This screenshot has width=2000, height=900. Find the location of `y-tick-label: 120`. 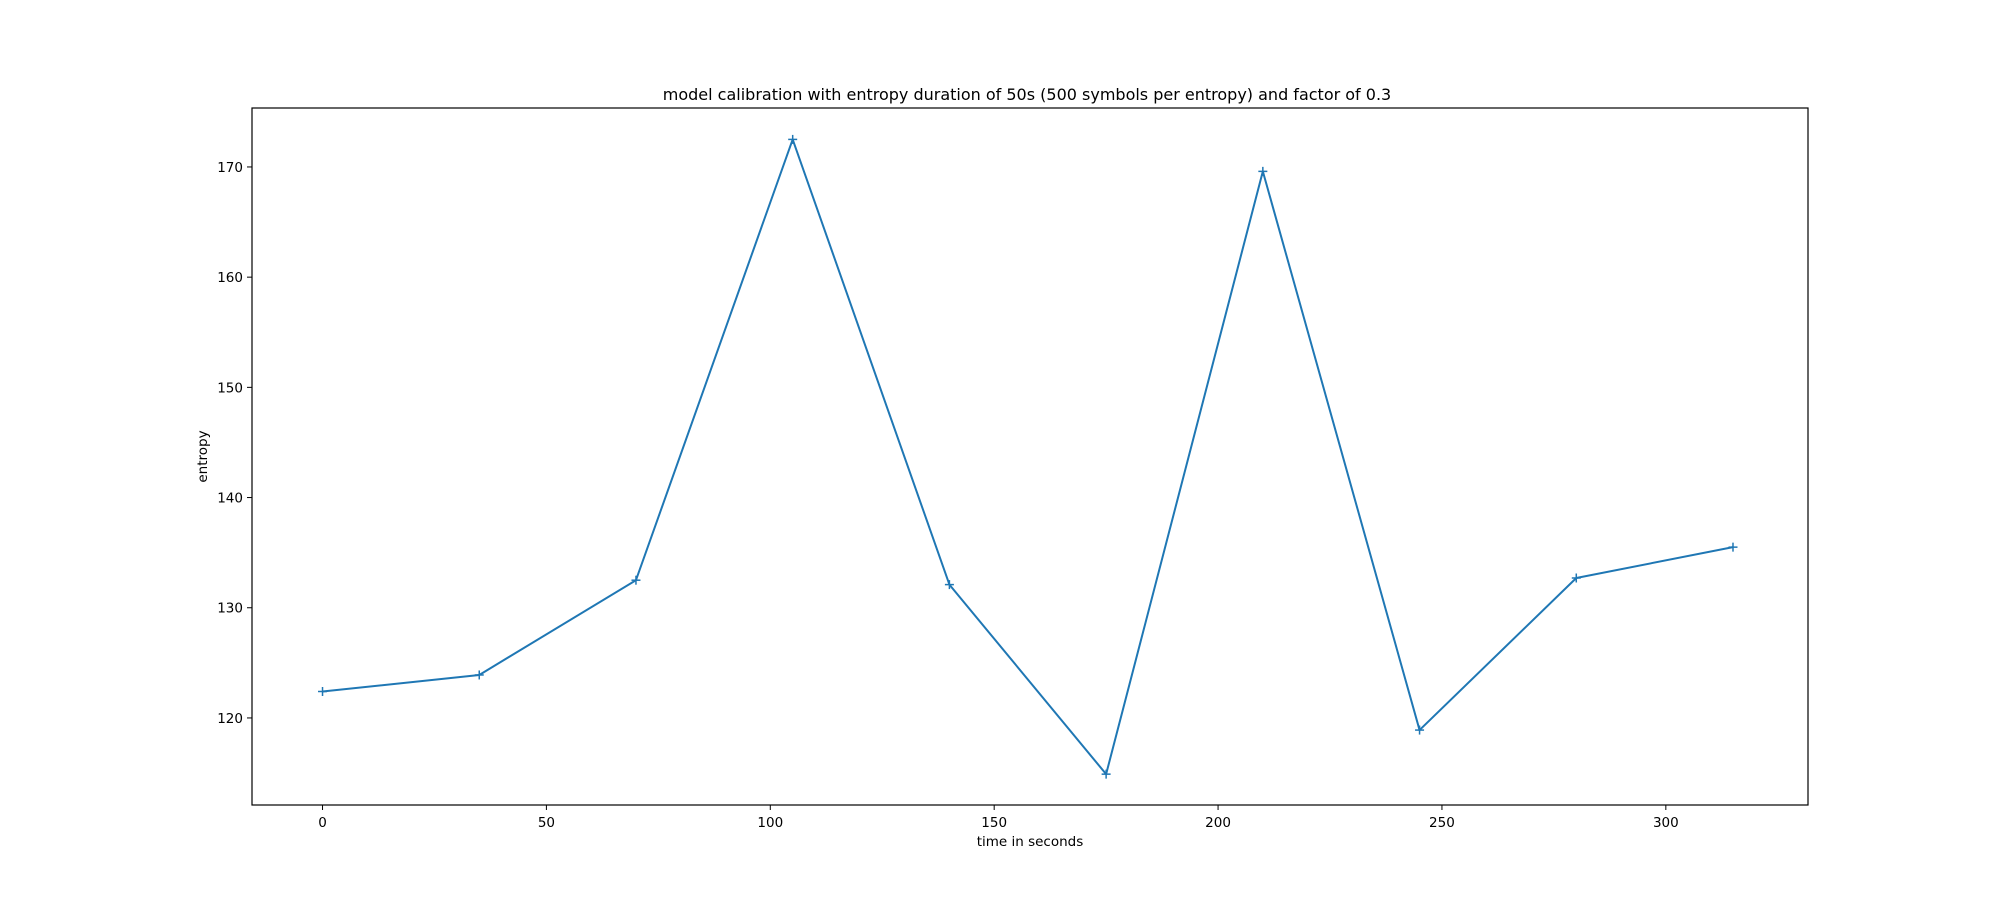

y-tick-label: 120 is located at coordinates (230, 719).